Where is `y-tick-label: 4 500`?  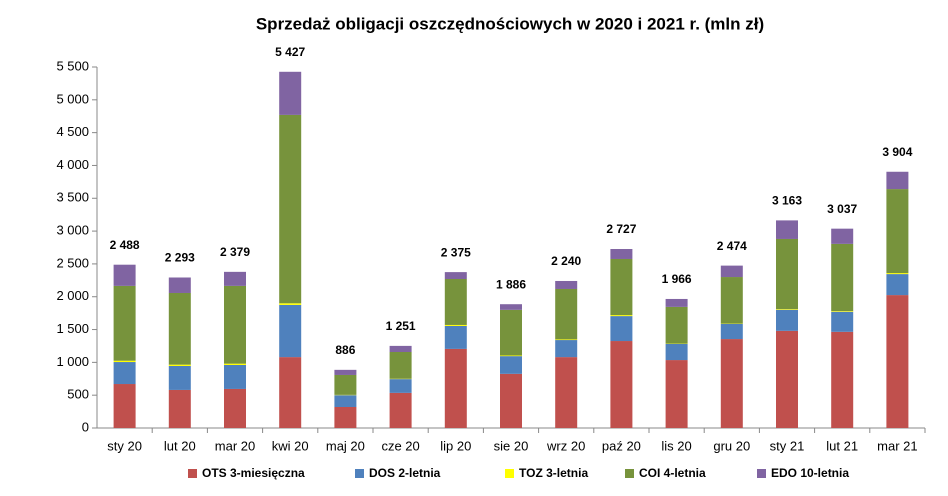 y-tick-label: 4 500 is located at coordinates (72, 131).